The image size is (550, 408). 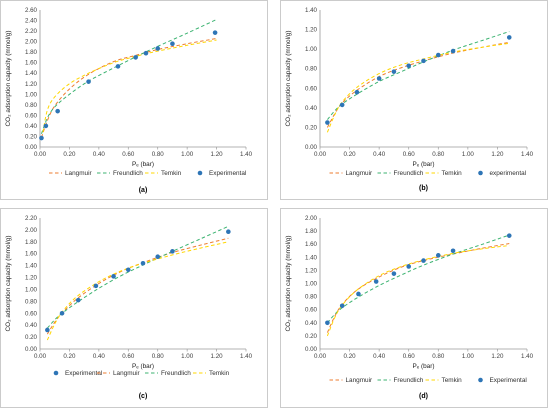 I want to click on series-line-langmuir, so click(x=128, y=87).